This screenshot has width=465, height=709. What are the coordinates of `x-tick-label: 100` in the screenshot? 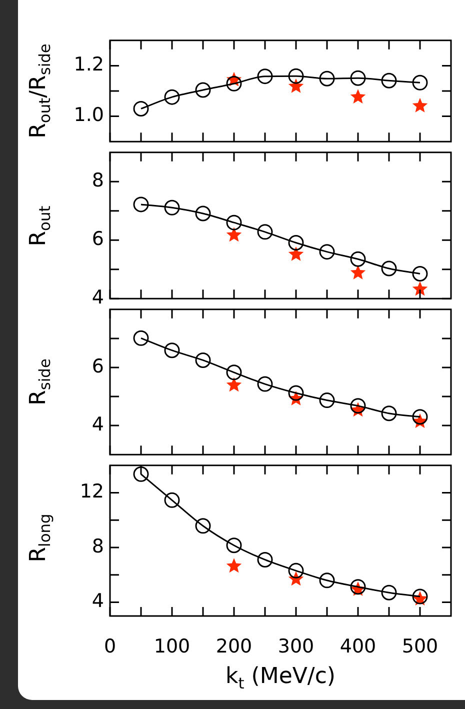 It's located at (172, 646).